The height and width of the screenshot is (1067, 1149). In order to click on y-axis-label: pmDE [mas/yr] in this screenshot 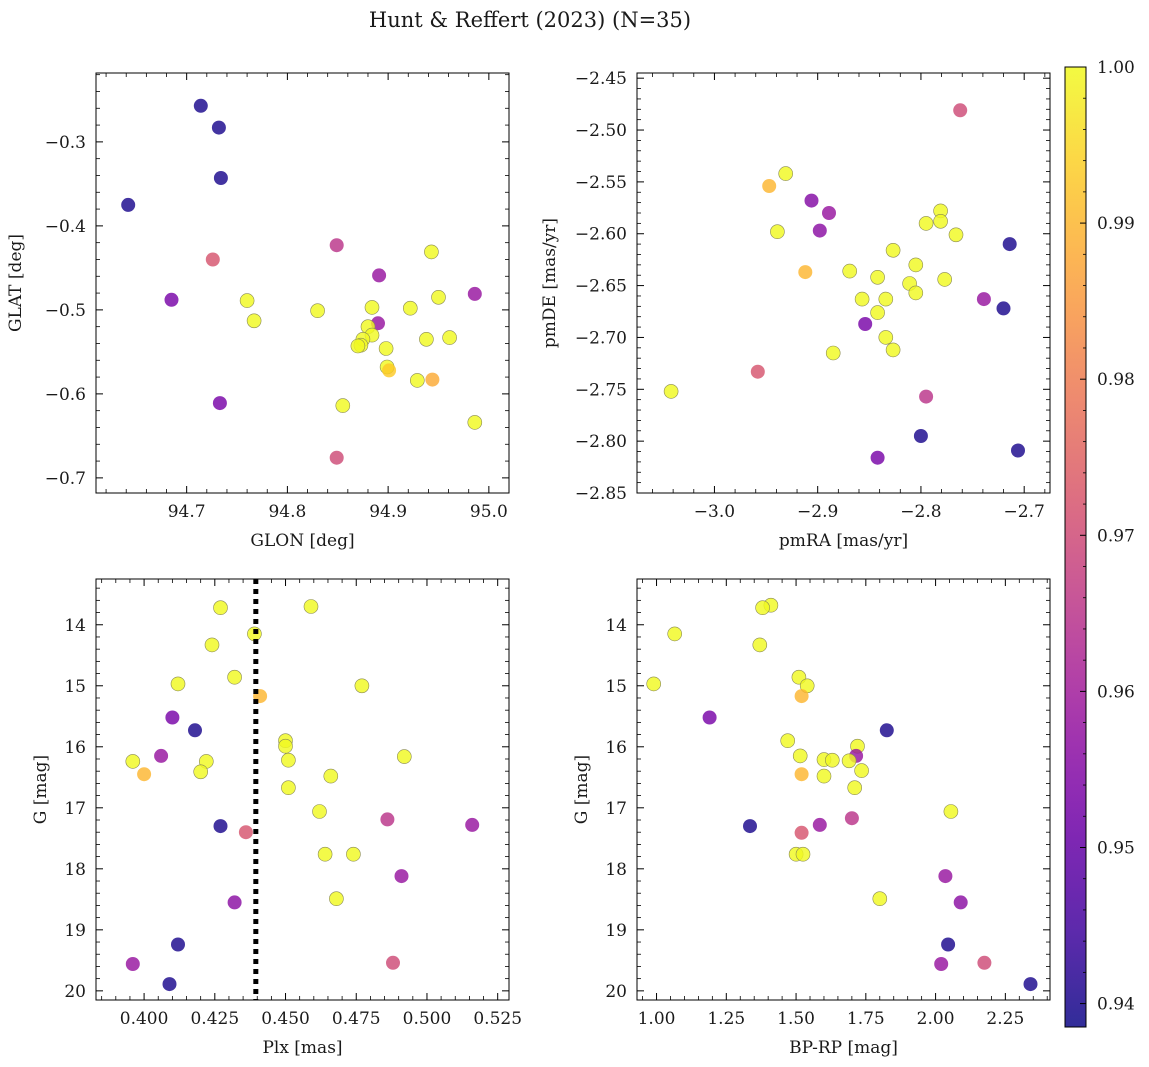, I will do `click(550, 283)`.